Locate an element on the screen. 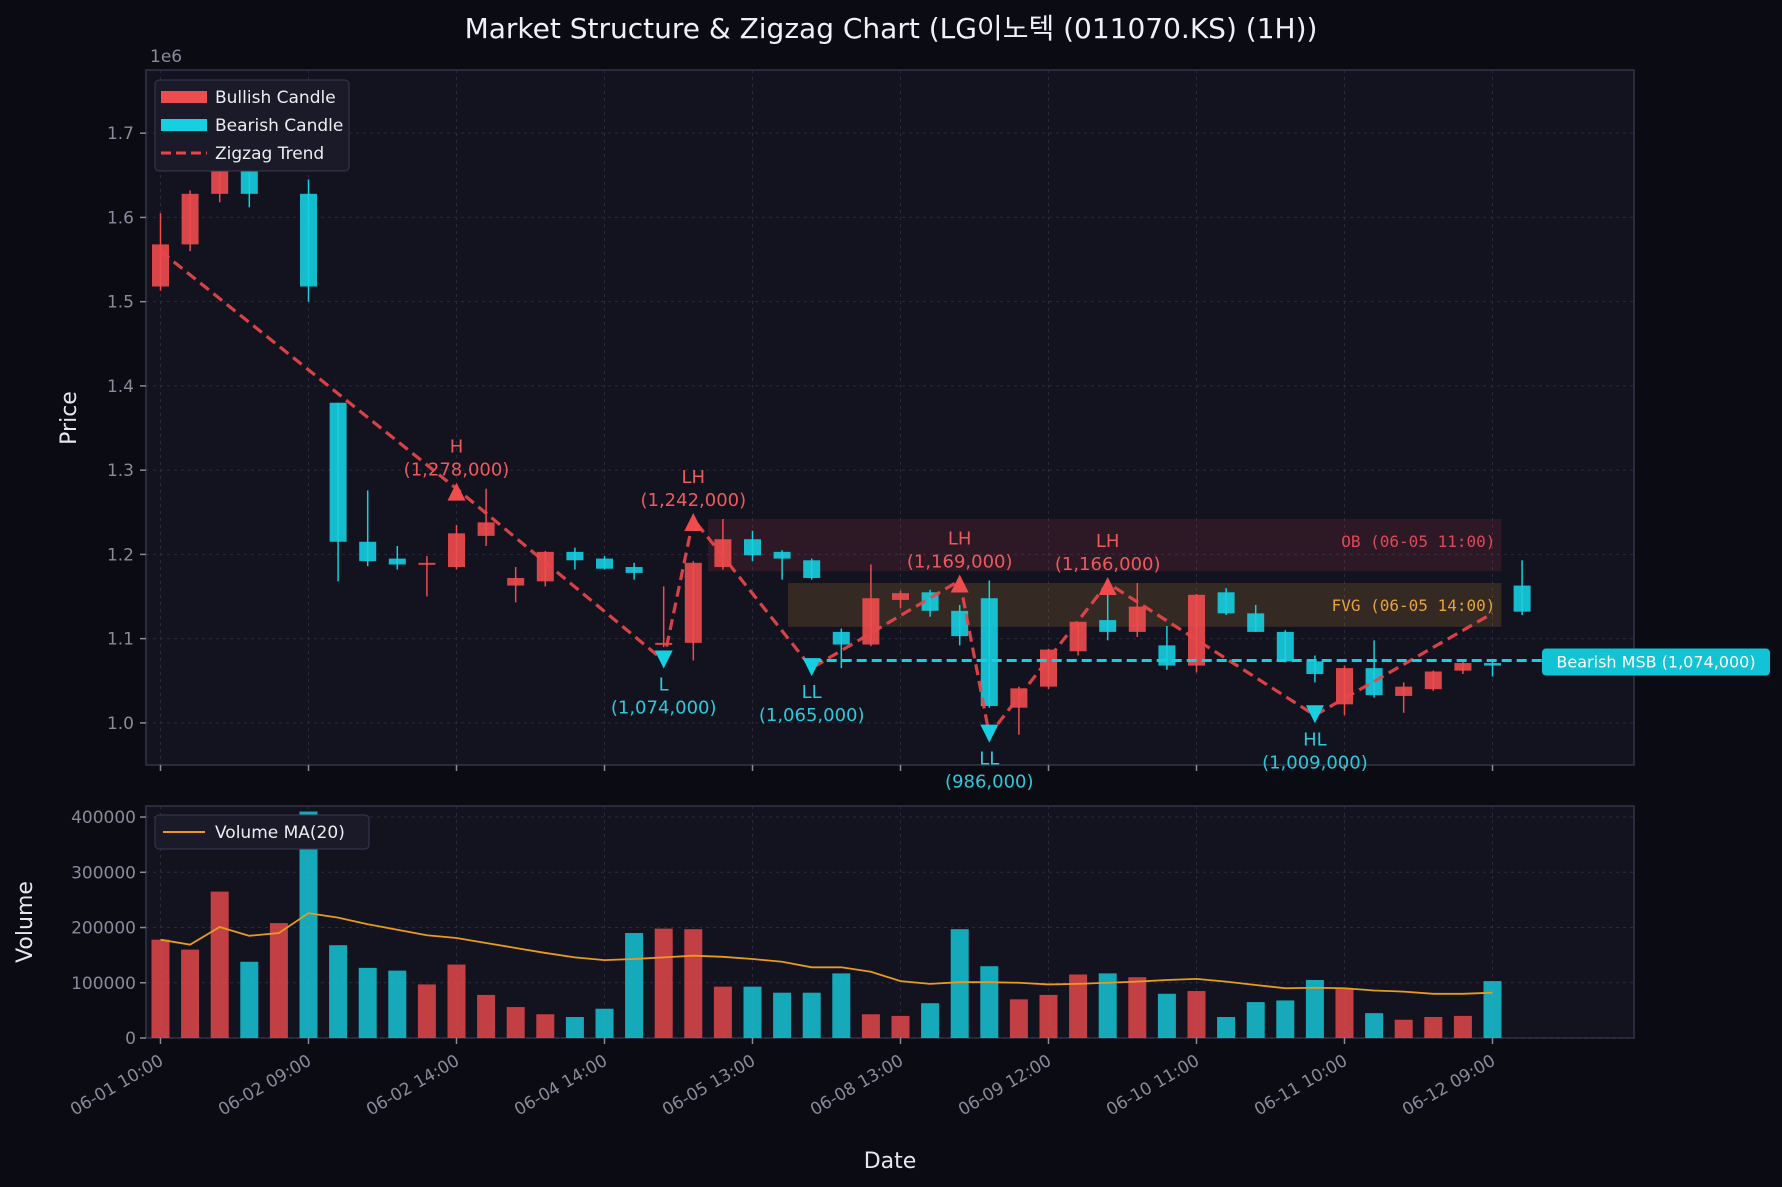 The image size is (1782, 1187). msb-label-box is located at coordinates (1656, 662).